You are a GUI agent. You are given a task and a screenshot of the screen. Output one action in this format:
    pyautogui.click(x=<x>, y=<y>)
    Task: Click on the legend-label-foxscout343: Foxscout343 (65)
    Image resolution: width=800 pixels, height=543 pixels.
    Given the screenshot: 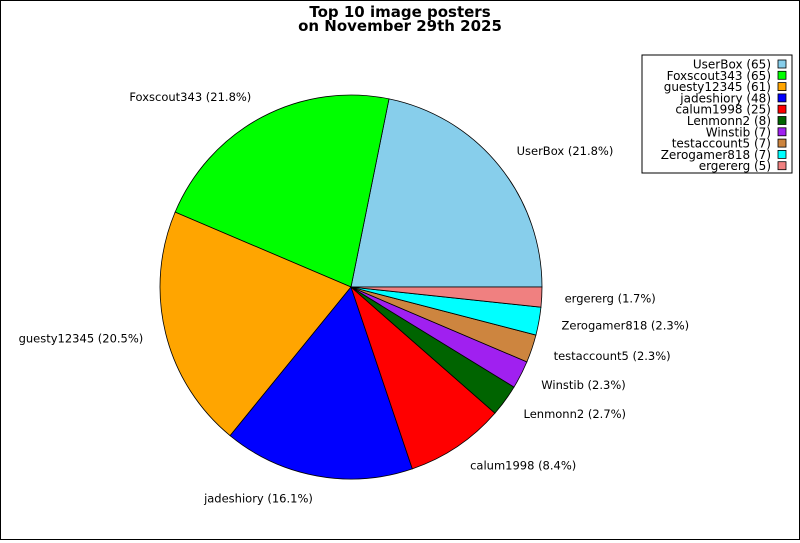 What is the action you would take?
    pyautogui.click(x=719, y=76)
    